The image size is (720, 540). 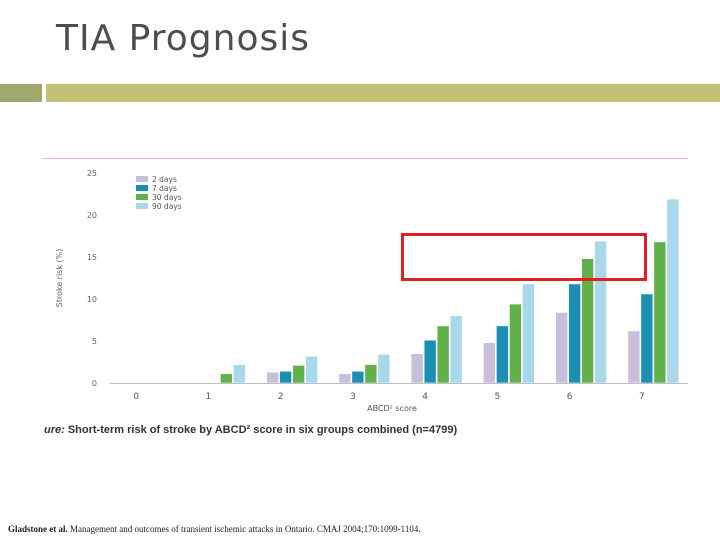 What do you see at coordinates (167, 197) in the screenshot?
I see `legend-label: 30 days` at bounding box center [167, 197].